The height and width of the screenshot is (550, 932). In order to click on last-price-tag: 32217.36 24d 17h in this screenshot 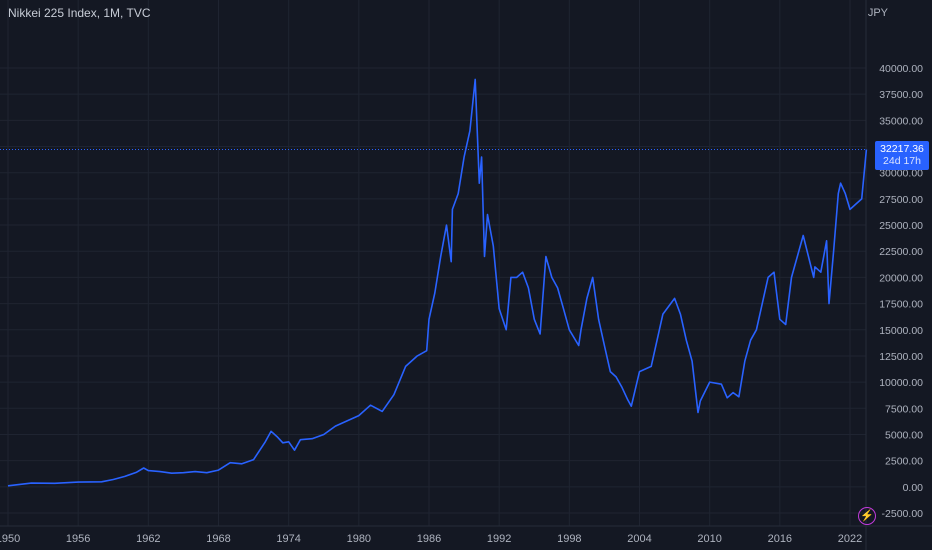, I will do `click(902, 156)`.